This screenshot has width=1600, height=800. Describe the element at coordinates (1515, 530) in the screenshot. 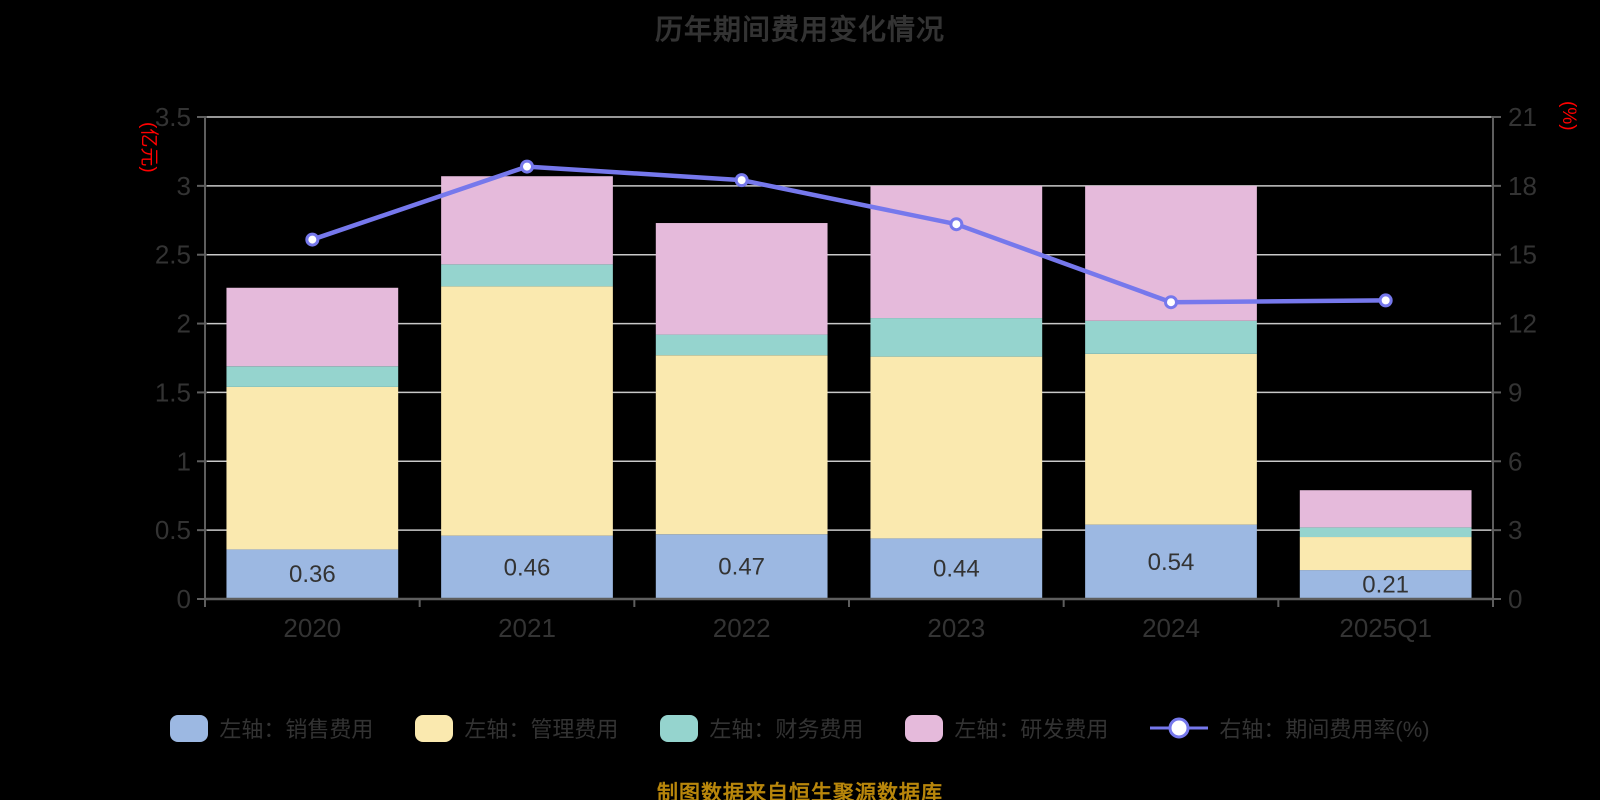

I see `right-axis-tick-label: 3` at that location.